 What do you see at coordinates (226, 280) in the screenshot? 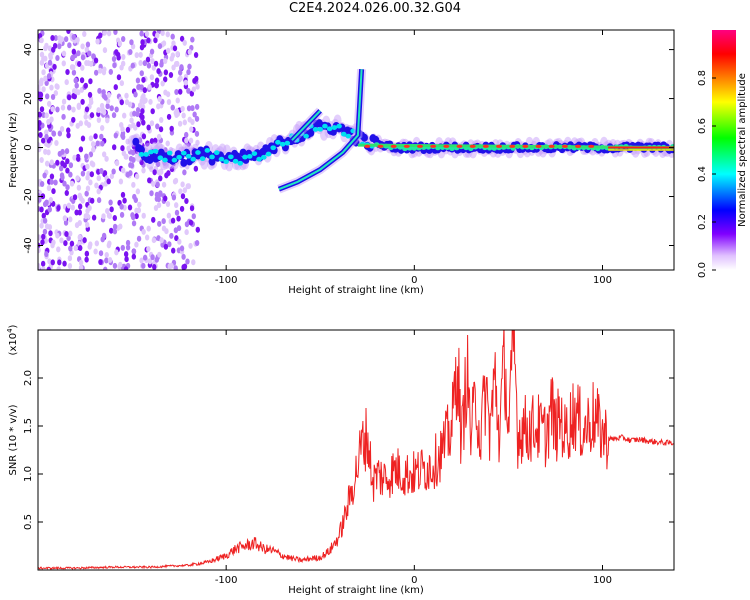
I see `top-xtick-label: -100` at bounding box center [226, 280].